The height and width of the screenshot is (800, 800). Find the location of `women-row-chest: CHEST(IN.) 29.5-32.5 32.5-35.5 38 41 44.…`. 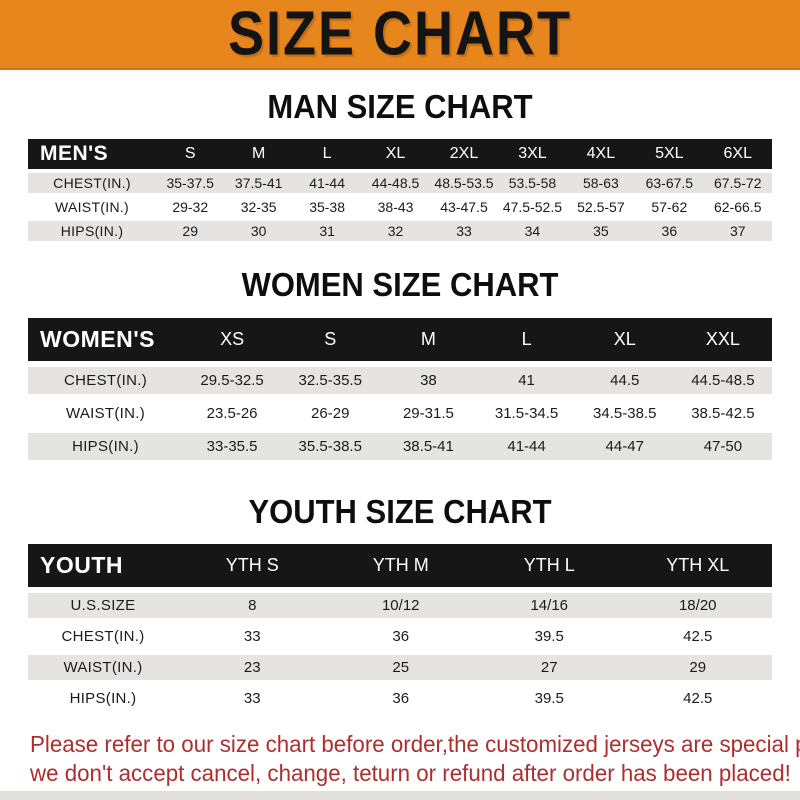

women-row-chest: CHEST(IN.) 29.5-32.5 32.5-35.5 38 41 44.… is located at coordinates (400, 380).